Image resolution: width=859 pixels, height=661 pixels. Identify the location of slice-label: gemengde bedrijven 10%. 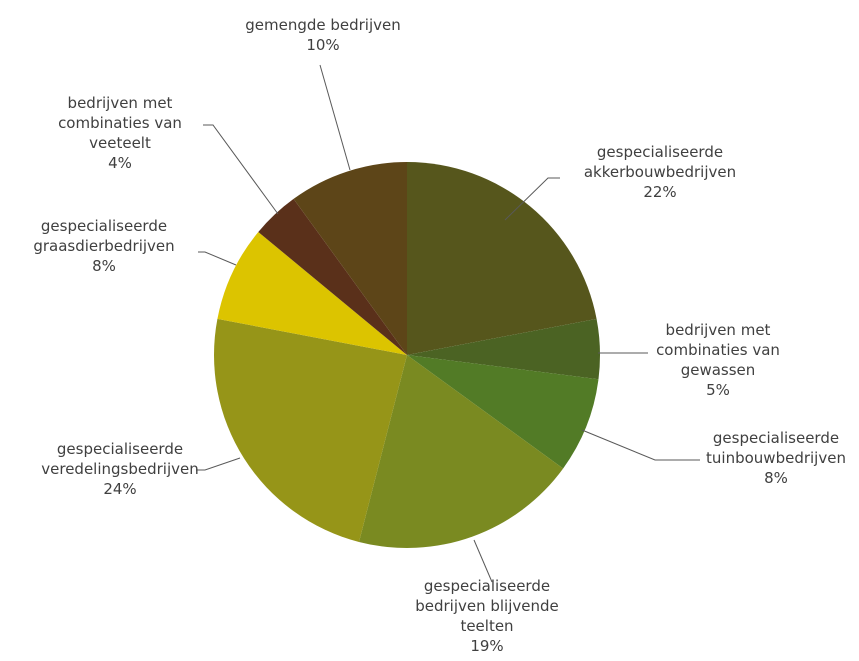
(323, 35).